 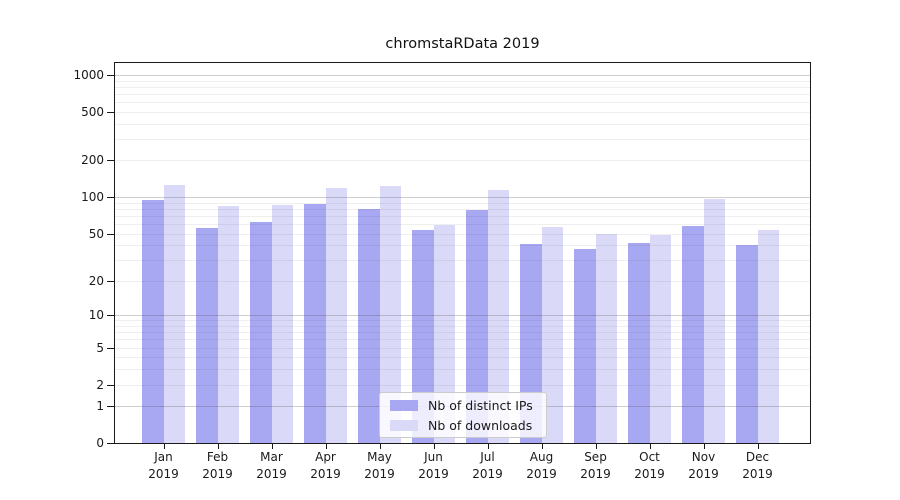 I want to click on x-tick-mar, so click(x=272, y=446).